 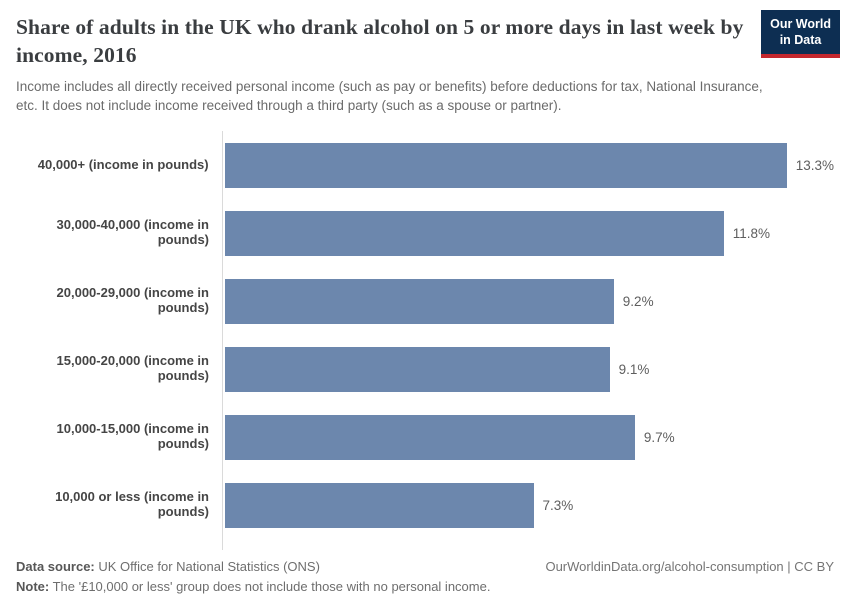 What do you see at coordinates (132, 300) in the screenshot?
I see `category-label: 20,000-29,000 (income in pounds)` at bounding box center [132, 300].